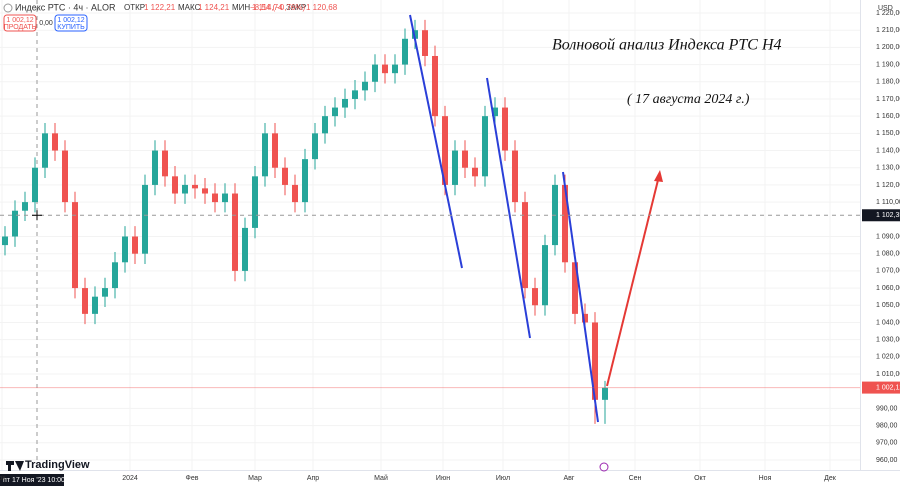 This screenshot has height=488, width=900. Describe the element at coordinates (700, 478) in the screenshot. I see `x-tick-label: Окт` at that location.